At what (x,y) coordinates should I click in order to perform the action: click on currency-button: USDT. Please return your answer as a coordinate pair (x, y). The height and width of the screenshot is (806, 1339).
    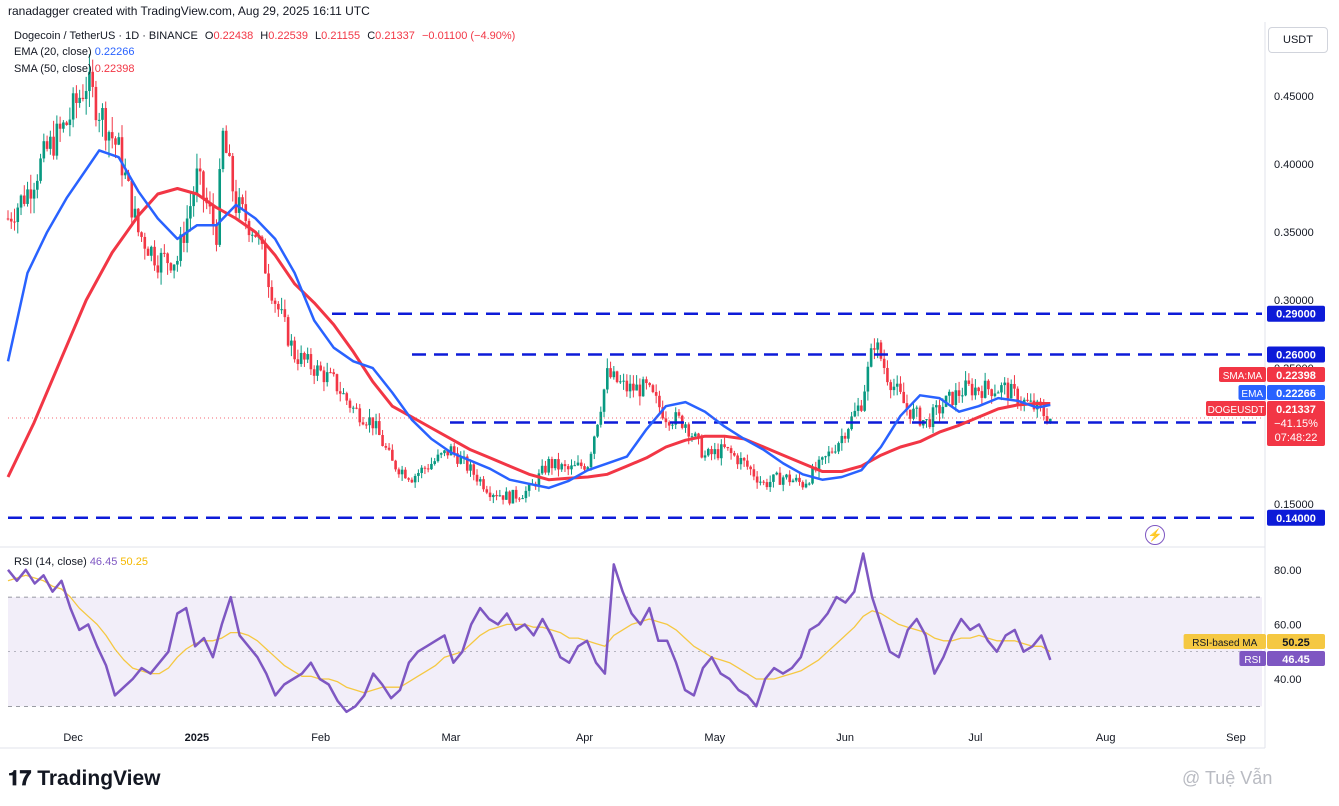
    Looking at the image, I should click on (1298, 40).